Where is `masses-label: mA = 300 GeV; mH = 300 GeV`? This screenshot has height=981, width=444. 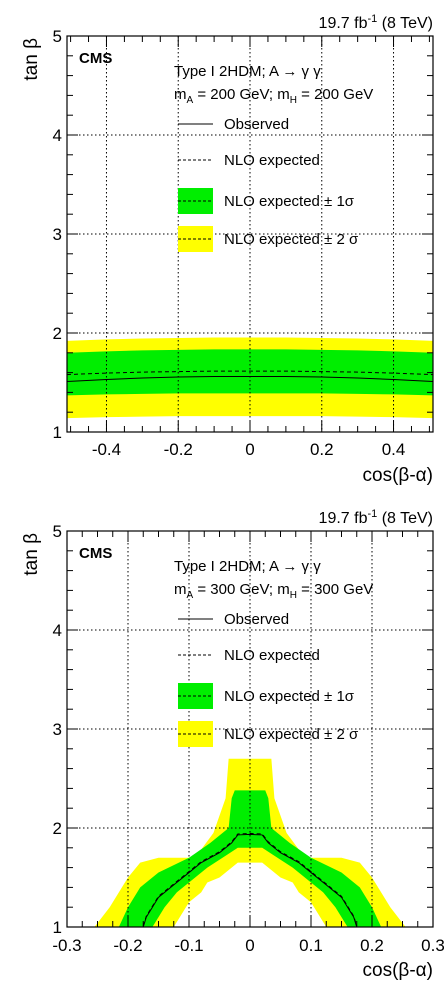
masses-label: mA = 300 GeV; mH = 300 GeV is located at coordinates (273, 591).